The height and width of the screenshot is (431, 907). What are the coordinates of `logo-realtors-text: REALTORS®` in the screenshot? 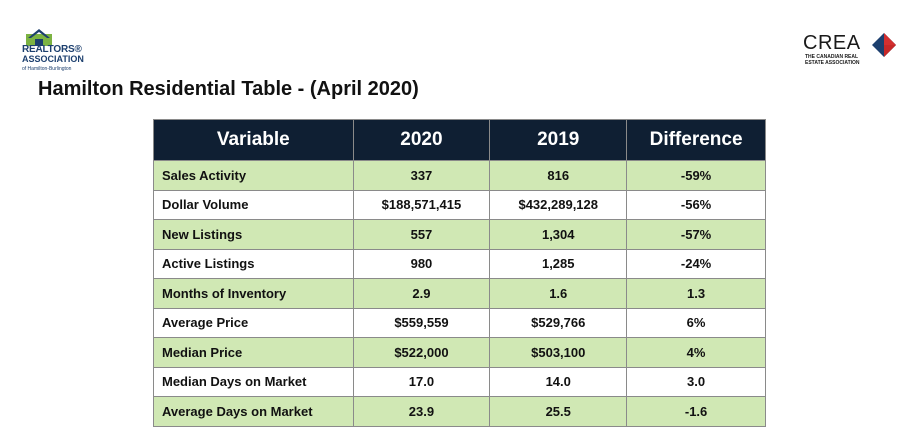 It's located at (52, 49).